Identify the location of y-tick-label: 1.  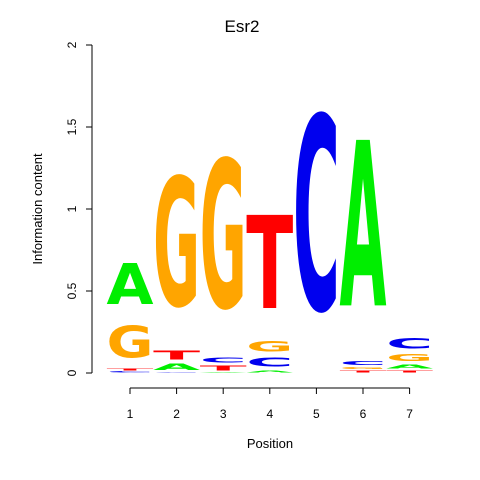
(72, 208).